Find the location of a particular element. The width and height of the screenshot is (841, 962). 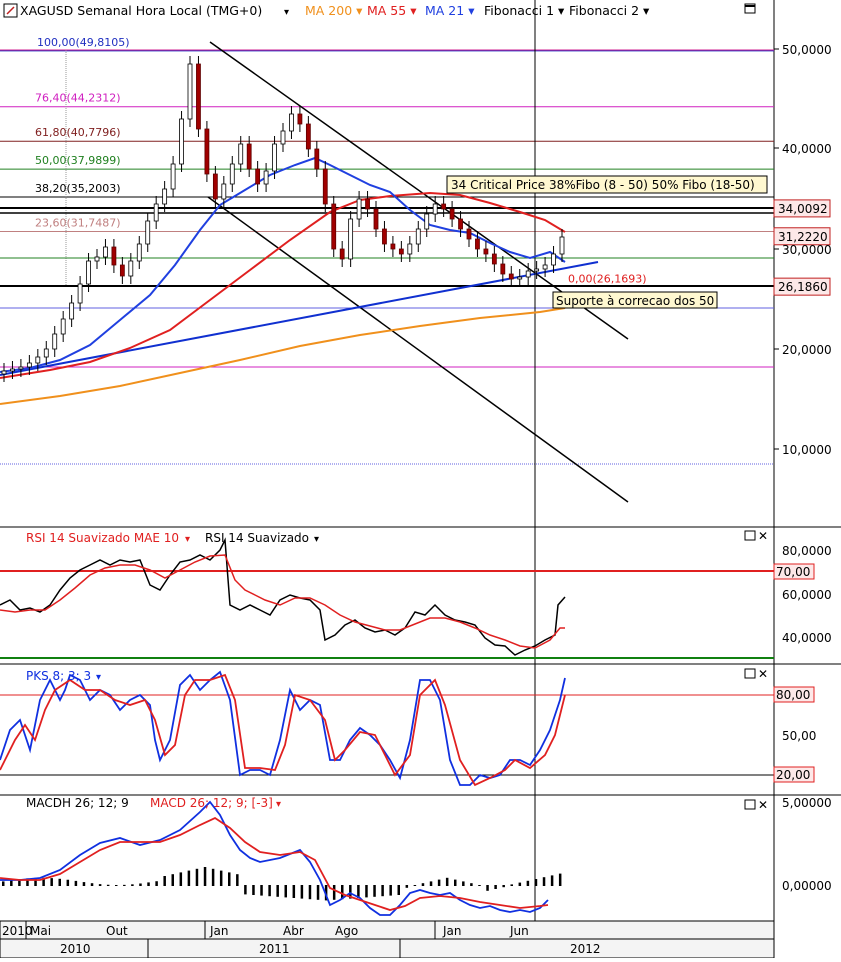

pks-20-tag is located at coordinates (794, 774).